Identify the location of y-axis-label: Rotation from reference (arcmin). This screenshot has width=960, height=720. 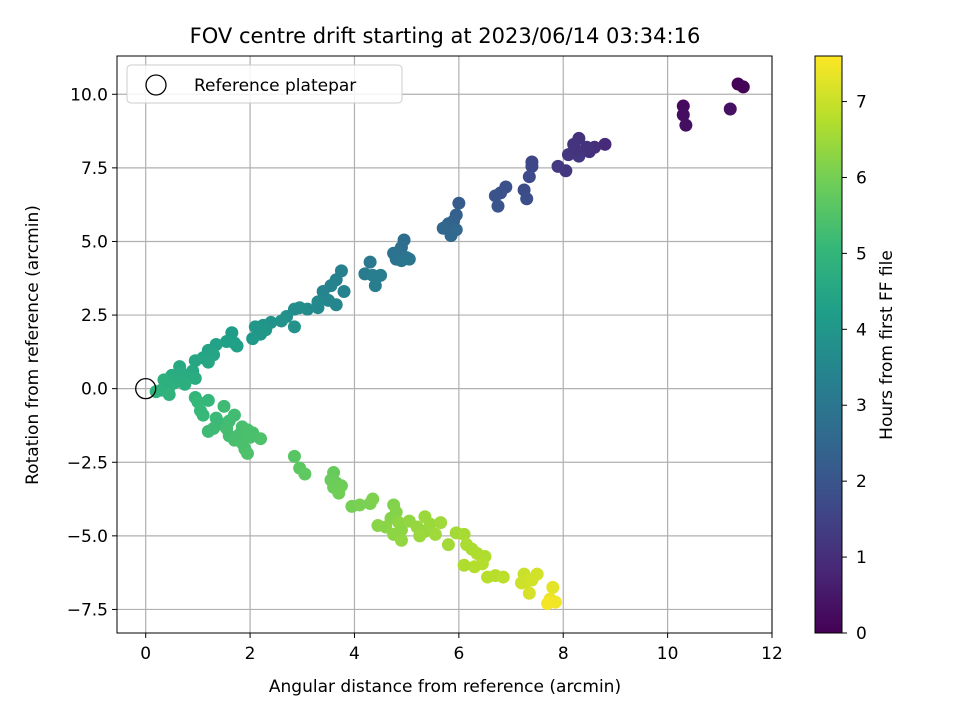
(33, 345).